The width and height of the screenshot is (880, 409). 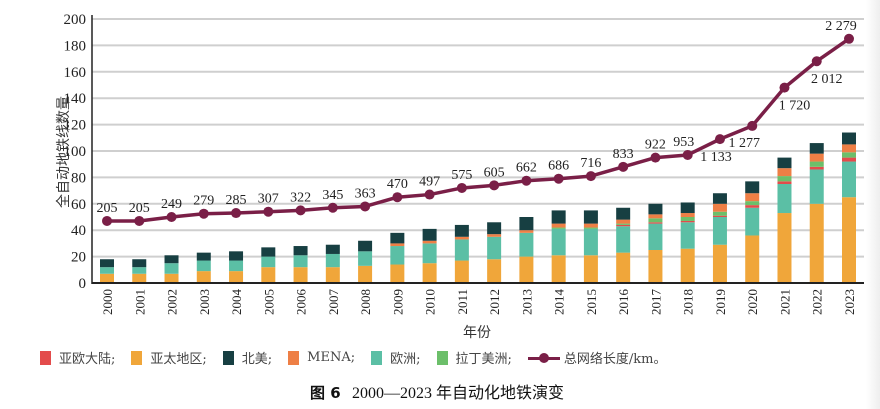 I want to click on legend-label: 欧洲;, so click(x=405, y=359).